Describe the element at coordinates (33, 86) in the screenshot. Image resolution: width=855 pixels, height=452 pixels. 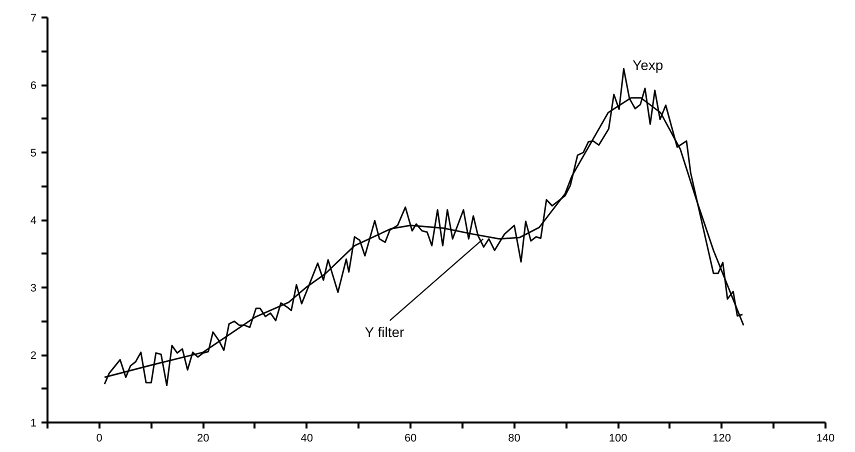
I see `y-tick-label: 6` at that location.